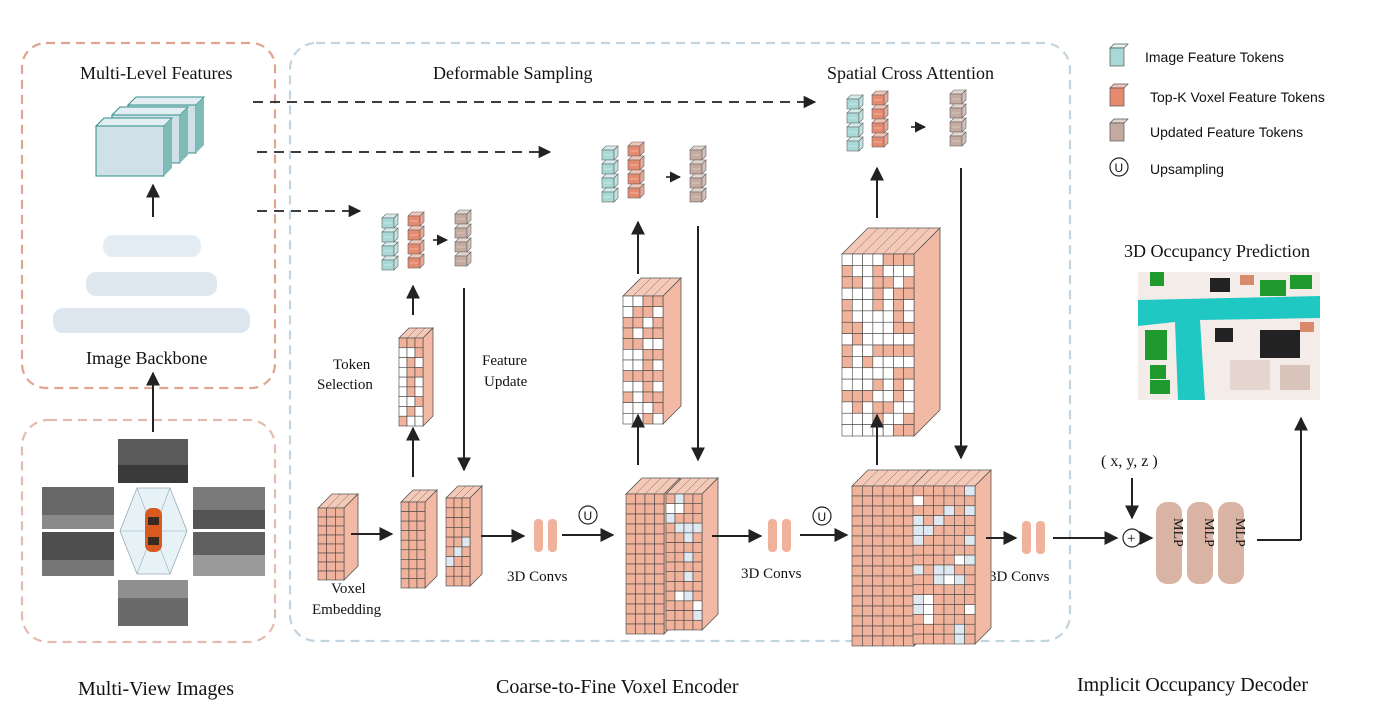  I want to click on ego-car-icon, so click(153, 531).